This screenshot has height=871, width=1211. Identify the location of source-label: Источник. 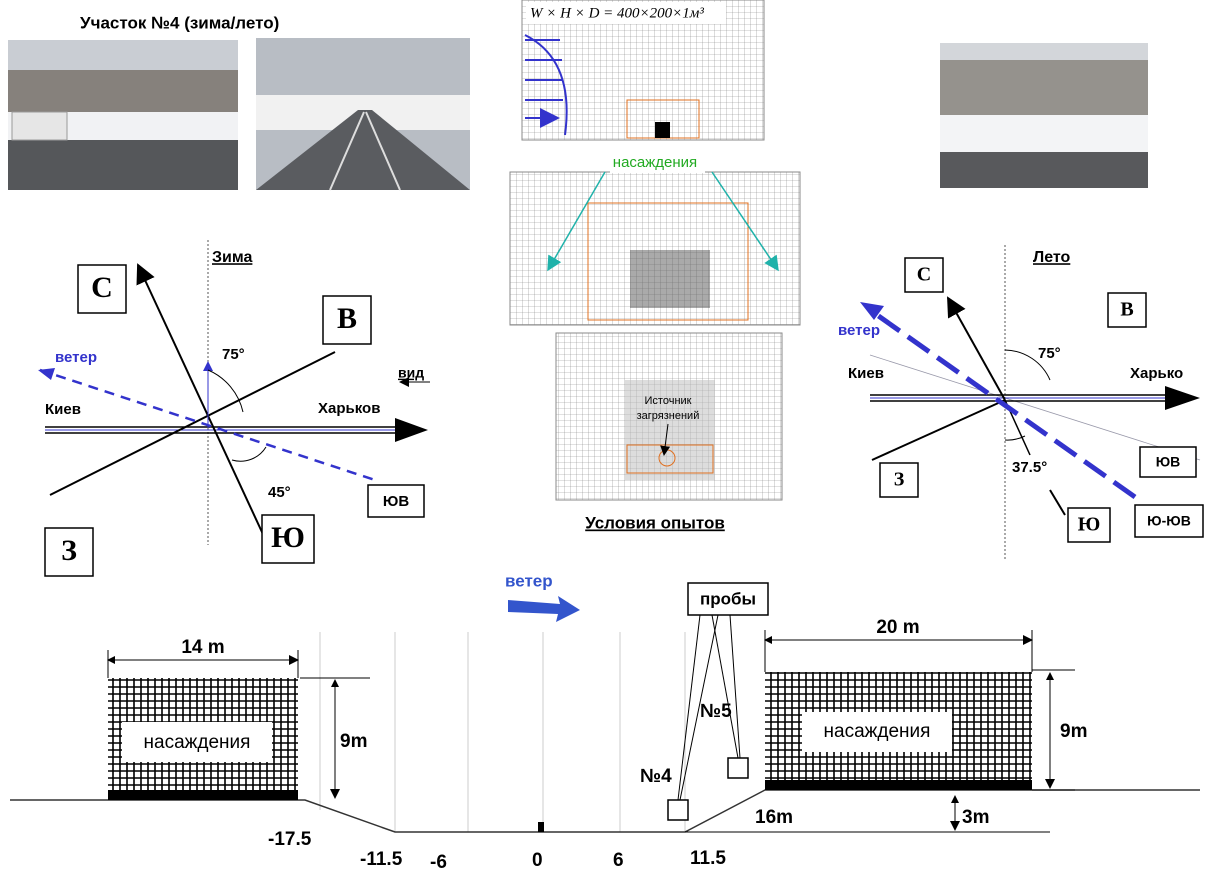
(668, 401).